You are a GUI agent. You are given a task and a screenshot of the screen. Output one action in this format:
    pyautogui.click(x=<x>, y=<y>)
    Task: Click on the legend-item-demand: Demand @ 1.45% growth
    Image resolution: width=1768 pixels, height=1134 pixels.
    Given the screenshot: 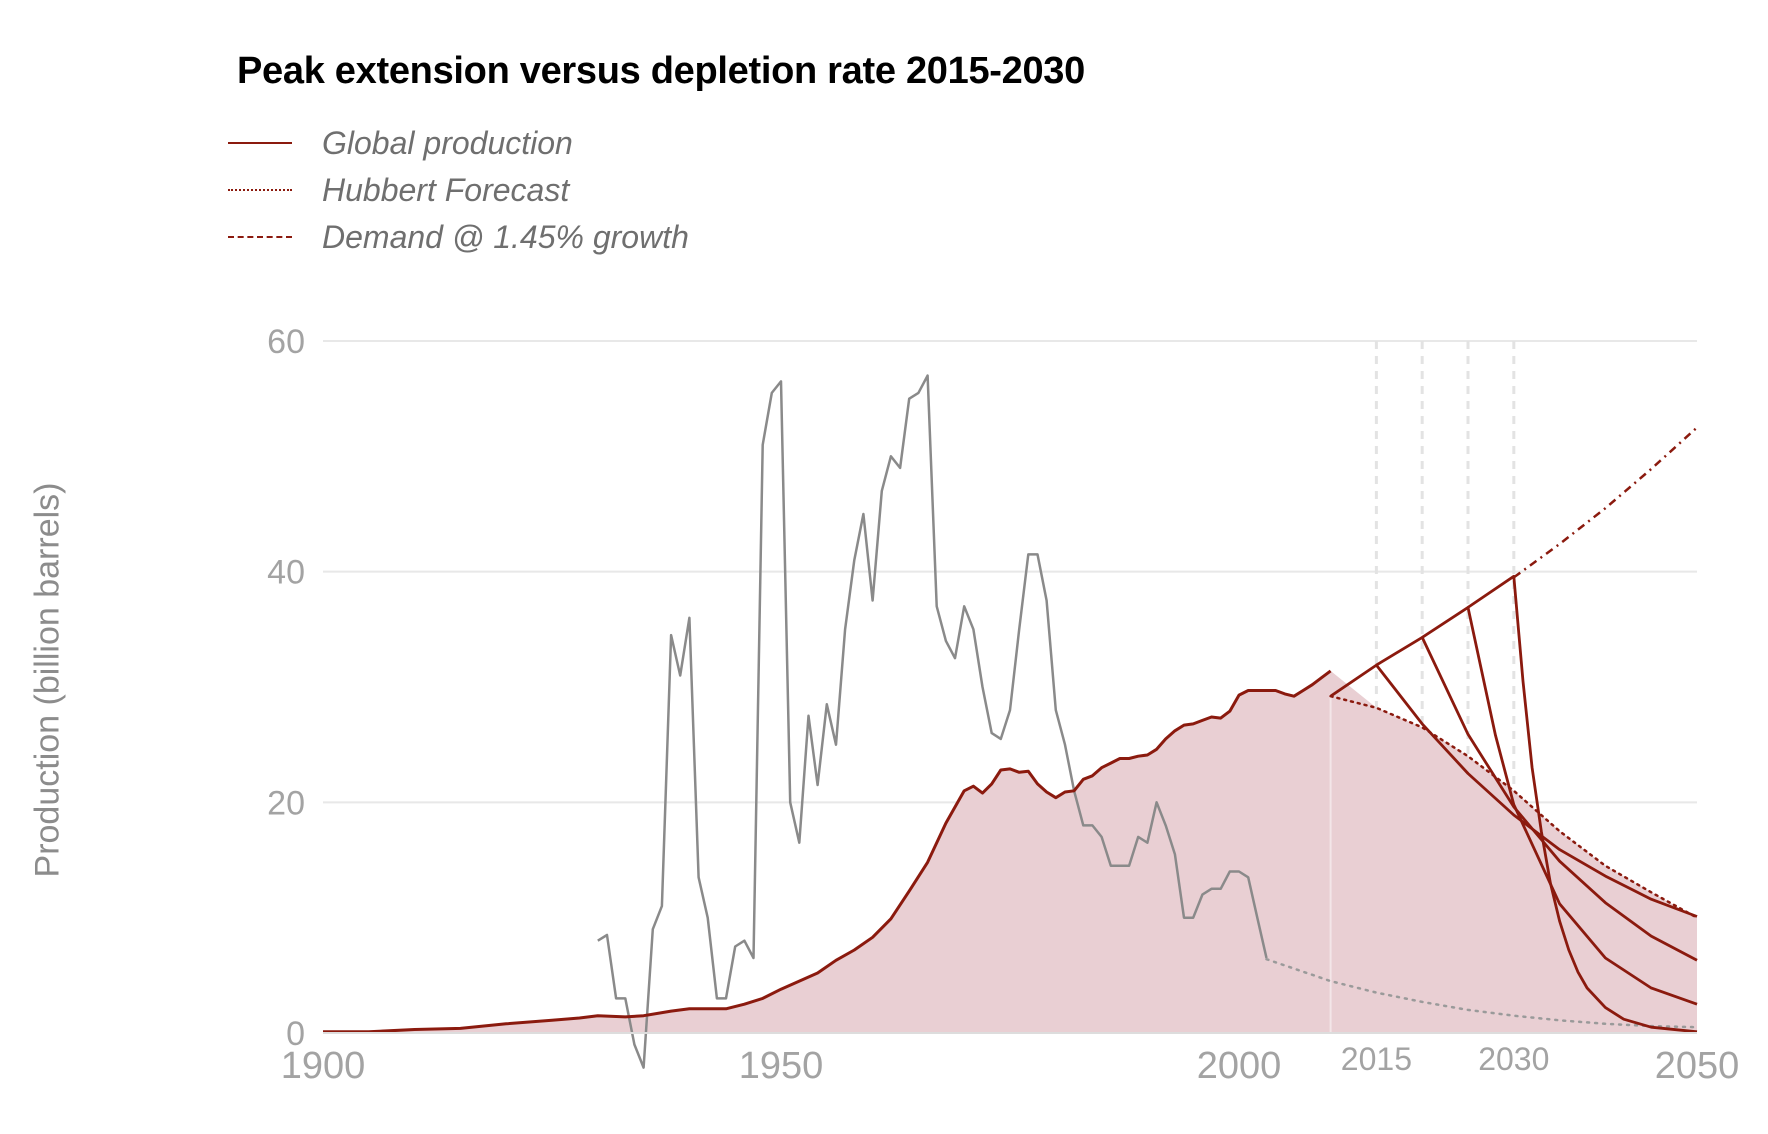 What is the action you would take?
    pyautogui.click(x=458, y=237)
    